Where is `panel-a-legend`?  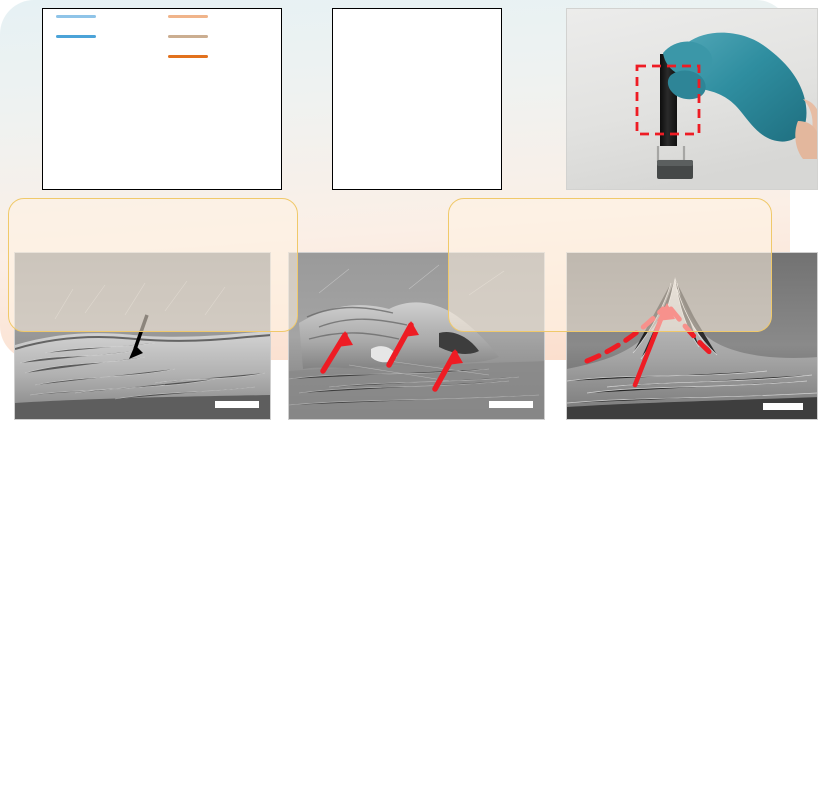
panel-a-legend is located at coordinates (163, 42).